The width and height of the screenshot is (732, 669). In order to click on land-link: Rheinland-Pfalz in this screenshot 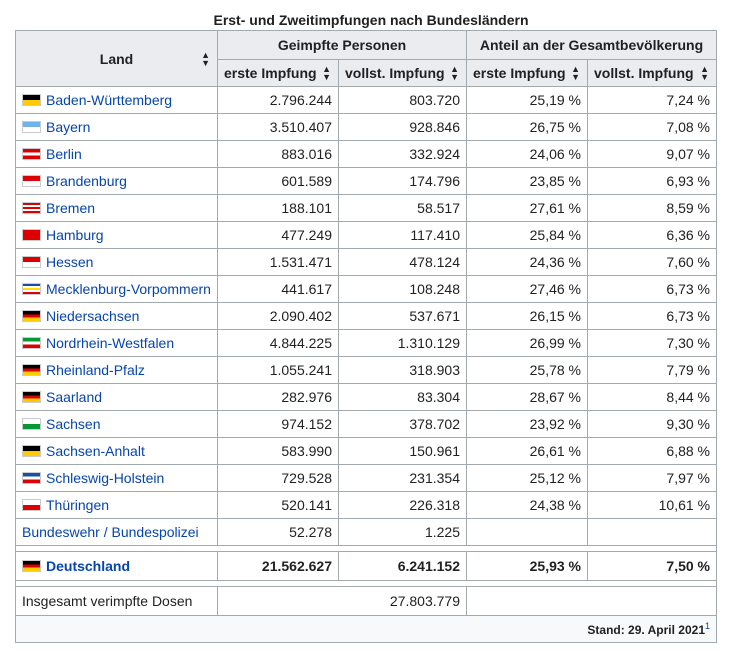, I will do `click(95, 370)`.